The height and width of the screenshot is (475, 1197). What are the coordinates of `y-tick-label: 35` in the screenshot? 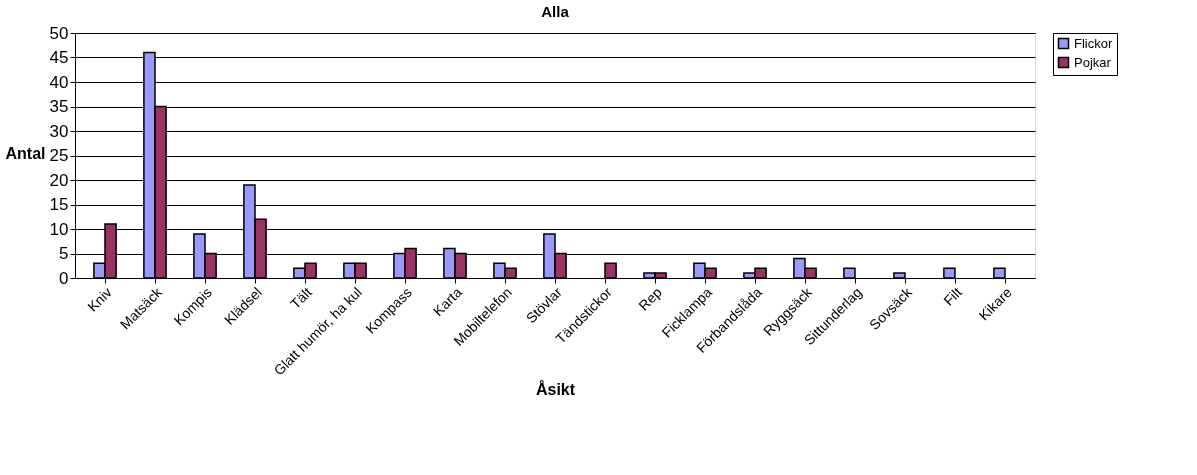 It's located at (59, 106).